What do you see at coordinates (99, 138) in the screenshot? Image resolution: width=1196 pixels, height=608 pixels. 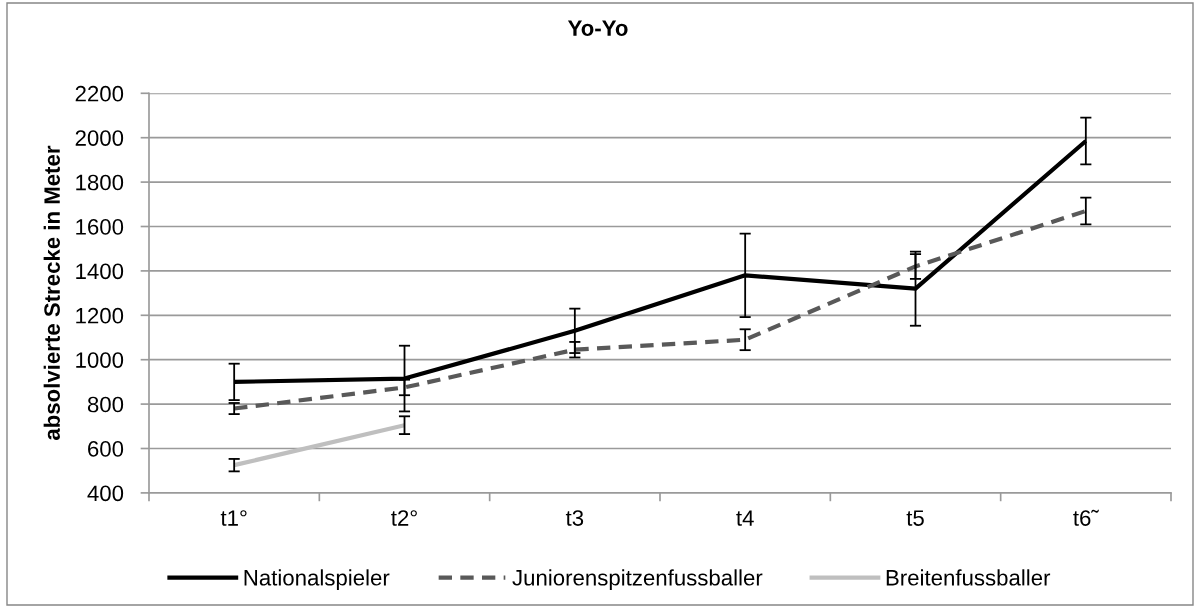 I see `y-tick-label: 2000` at bounding box center [99, 138].